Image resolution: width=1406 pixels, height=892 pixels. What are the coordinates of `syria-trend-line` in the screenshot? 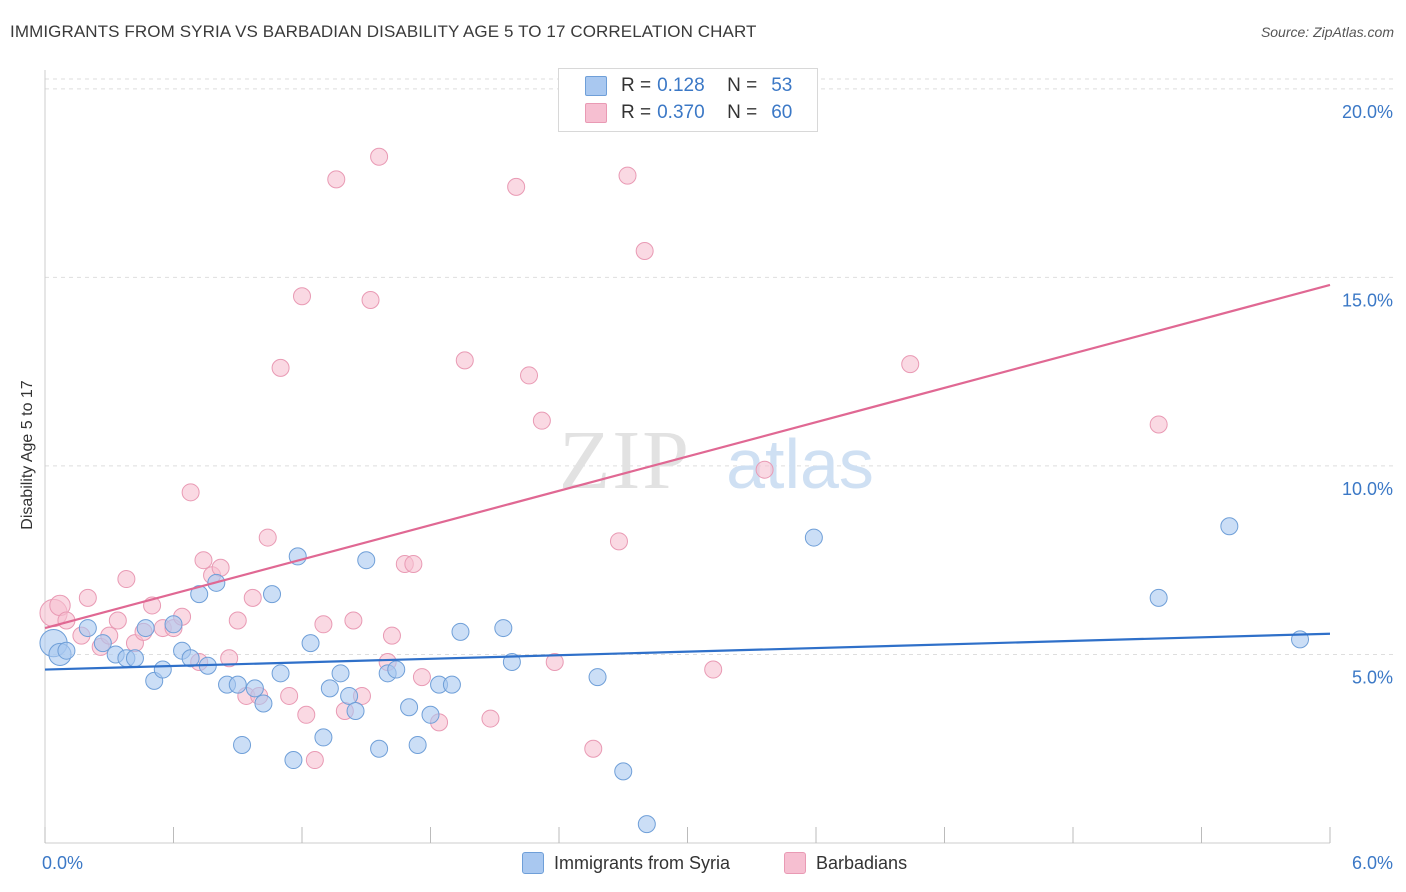 It's located at (687, 651).